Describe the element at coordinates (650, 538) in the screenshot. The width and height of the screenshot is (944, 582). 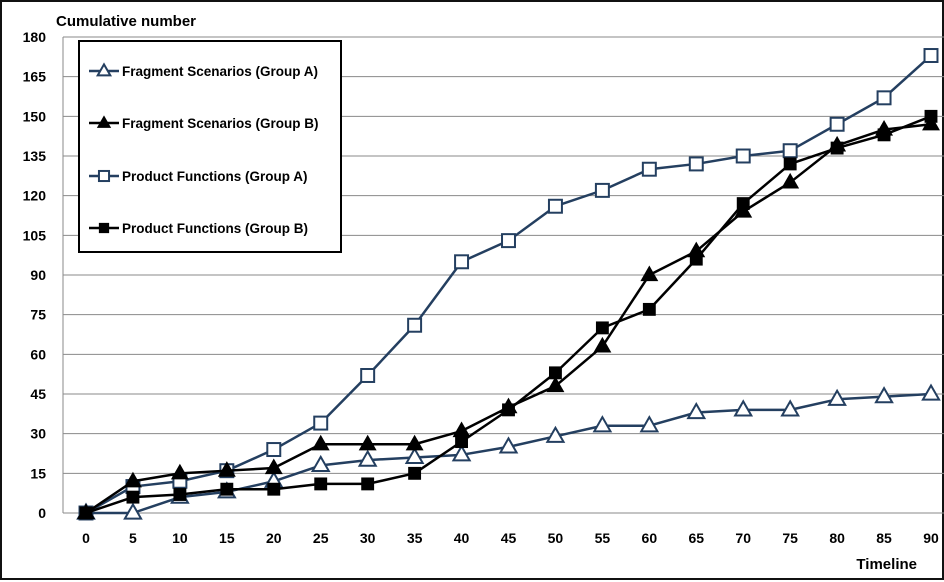
I see `x-tick-label: 60` at that location.